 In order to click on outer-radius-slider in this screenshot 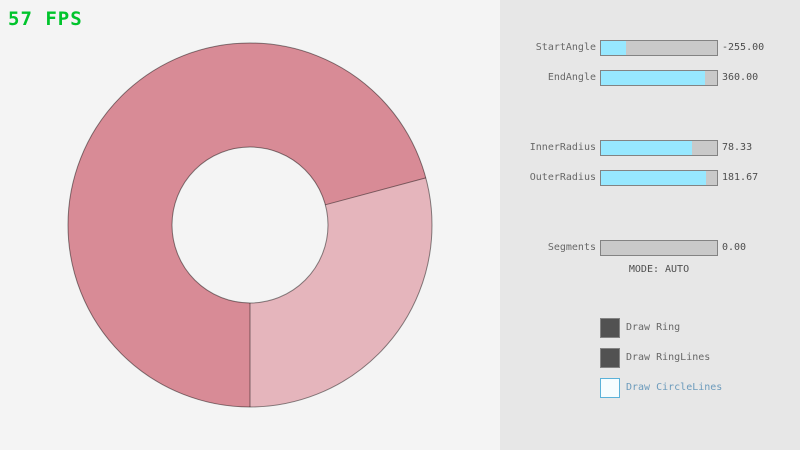, I will do `click(659, 178)`.